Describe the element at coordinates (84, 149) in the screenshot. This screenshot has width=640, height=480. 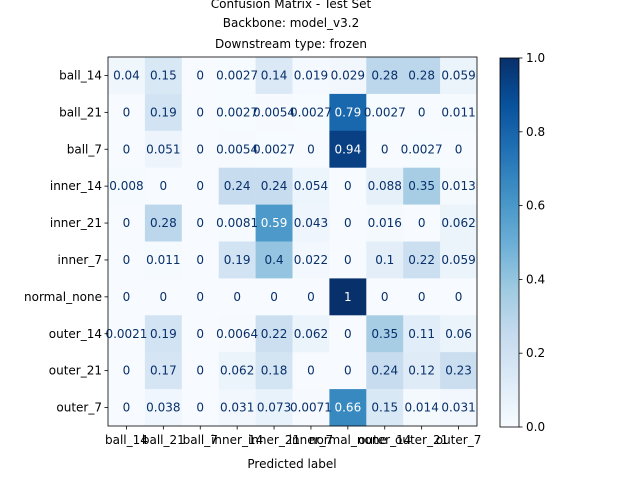
I see `y-tick-label: ball_7` at that location.